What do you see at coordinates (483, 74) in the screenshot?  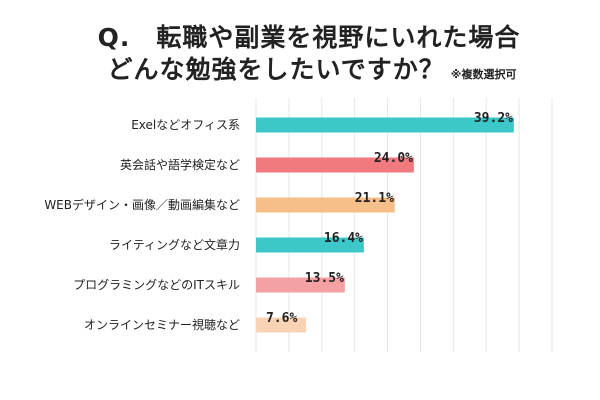 I see `multiple-choice-note: ※複数選択可` at bounding box center [483, 74].